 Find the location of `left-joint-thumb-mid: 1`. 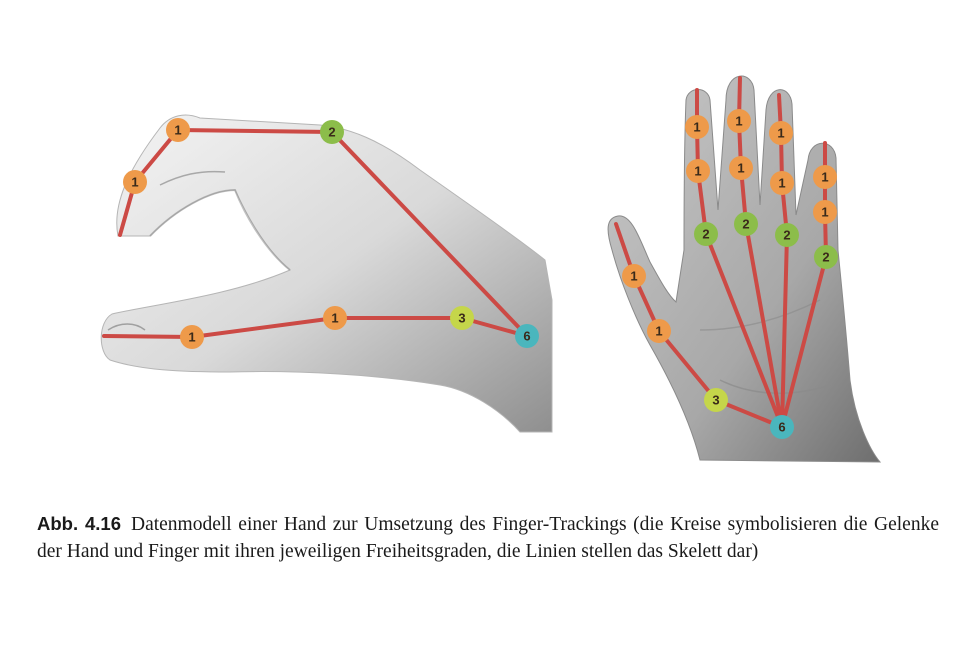

left-joint-thumb-mid: 1 is located at coordinates (335, 318).